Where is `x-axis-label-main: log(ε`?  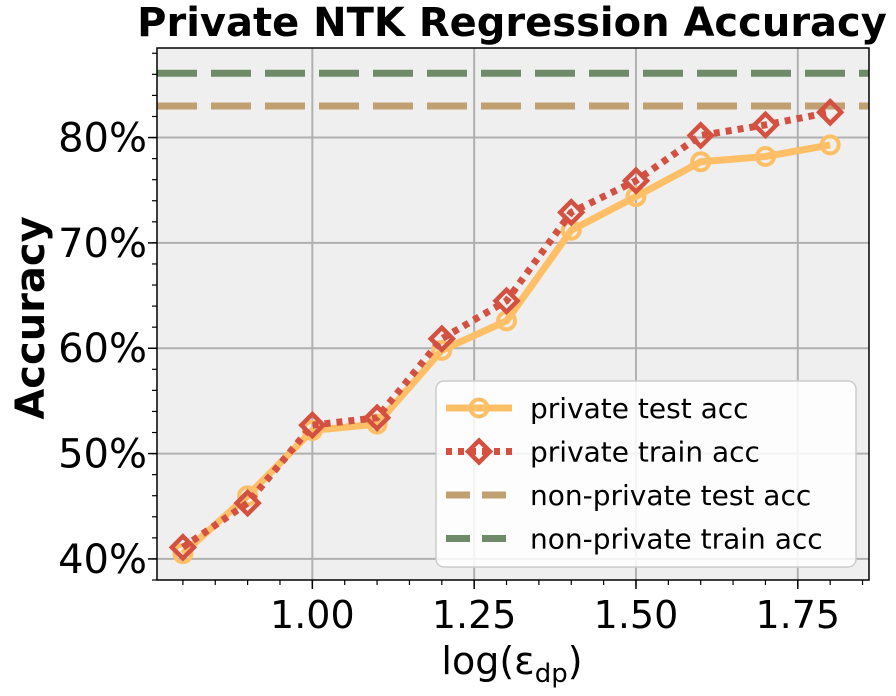
x-axis-label-main: log(ε is located at coordinates (487, 661).